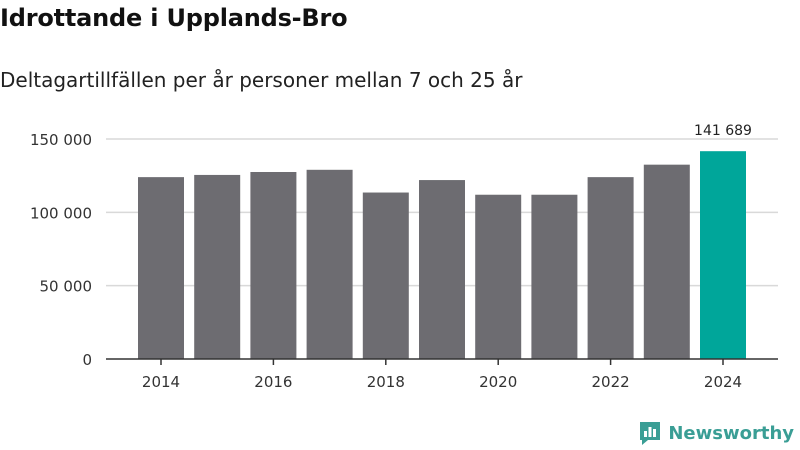  Describe the element at coordinates (723, 131) in the screenshot. I see `data-label: 141 689` at that location.